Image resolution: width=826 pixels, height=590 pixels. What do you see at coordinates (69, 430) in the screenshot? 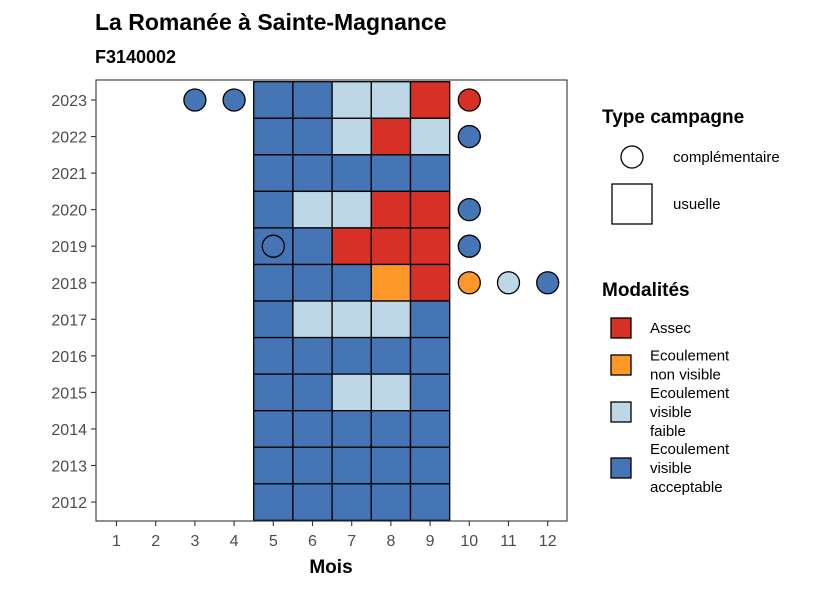
I see `y-tick-label: 2014` at bounding box center [69, 430].